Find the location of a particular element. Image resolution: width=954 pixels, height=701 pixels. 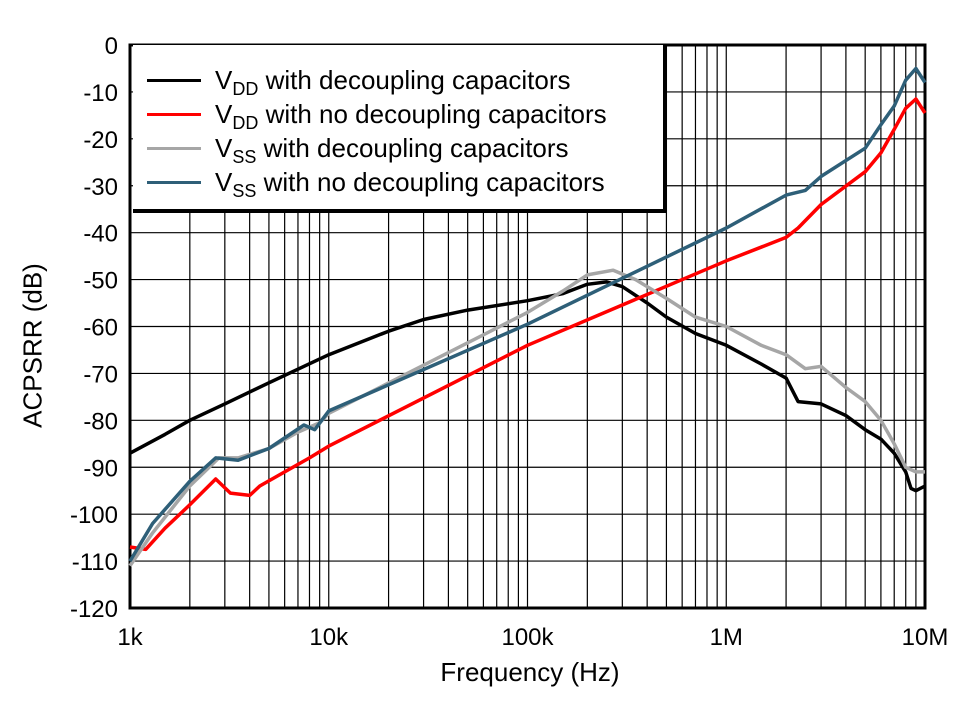

y-tick-label: -40 is located at coordinates (100, 234).